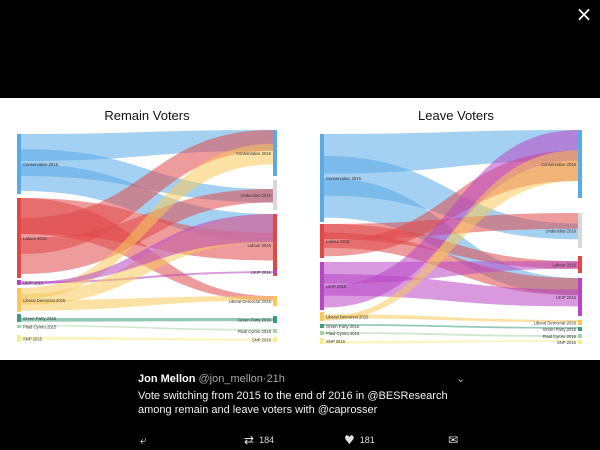  I want to click on author-handle: @jon_mellon, so click(230, 379).